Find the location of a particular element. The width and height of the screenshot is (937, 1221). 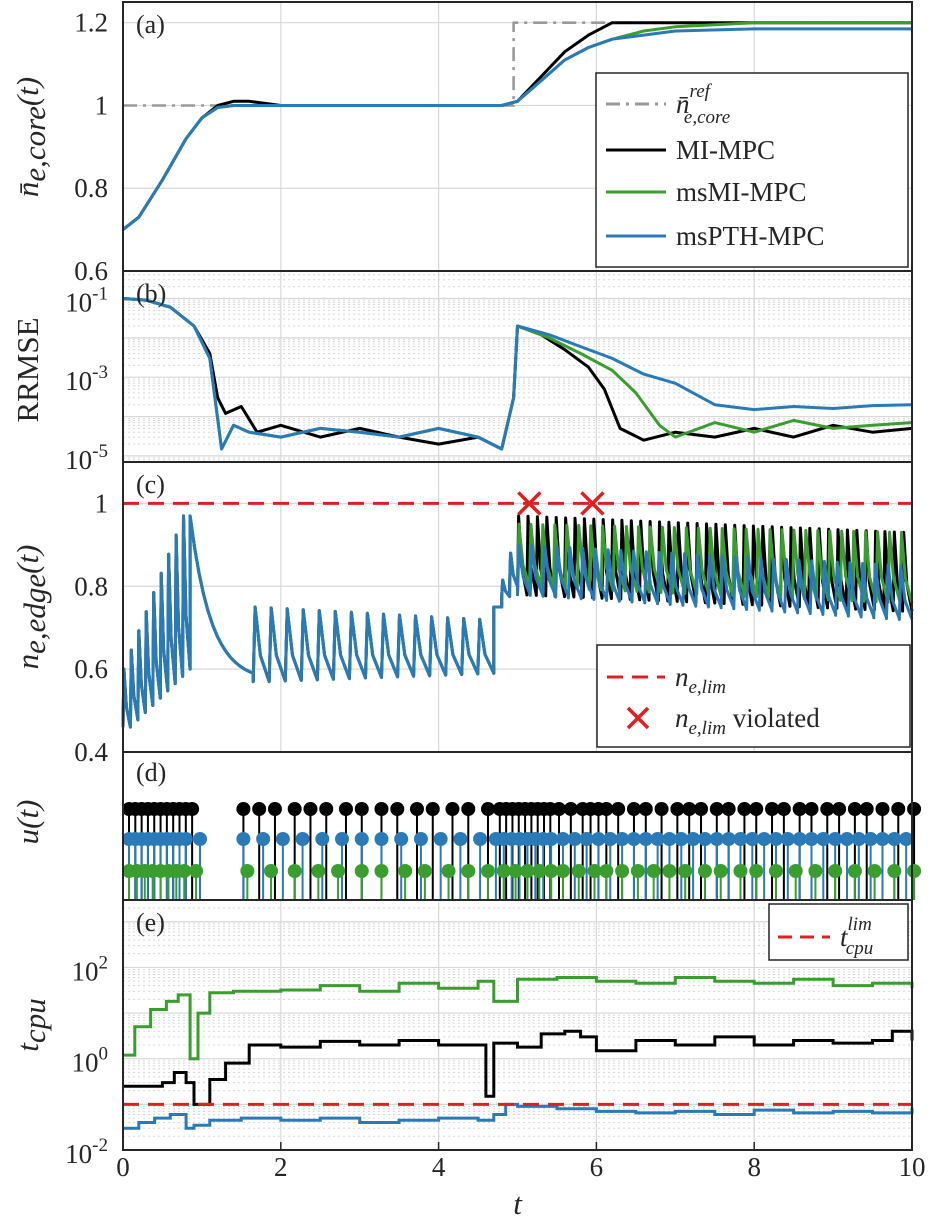

legend-entry-reference-label: n̄ref e,core is located at coordinates (703, 104).